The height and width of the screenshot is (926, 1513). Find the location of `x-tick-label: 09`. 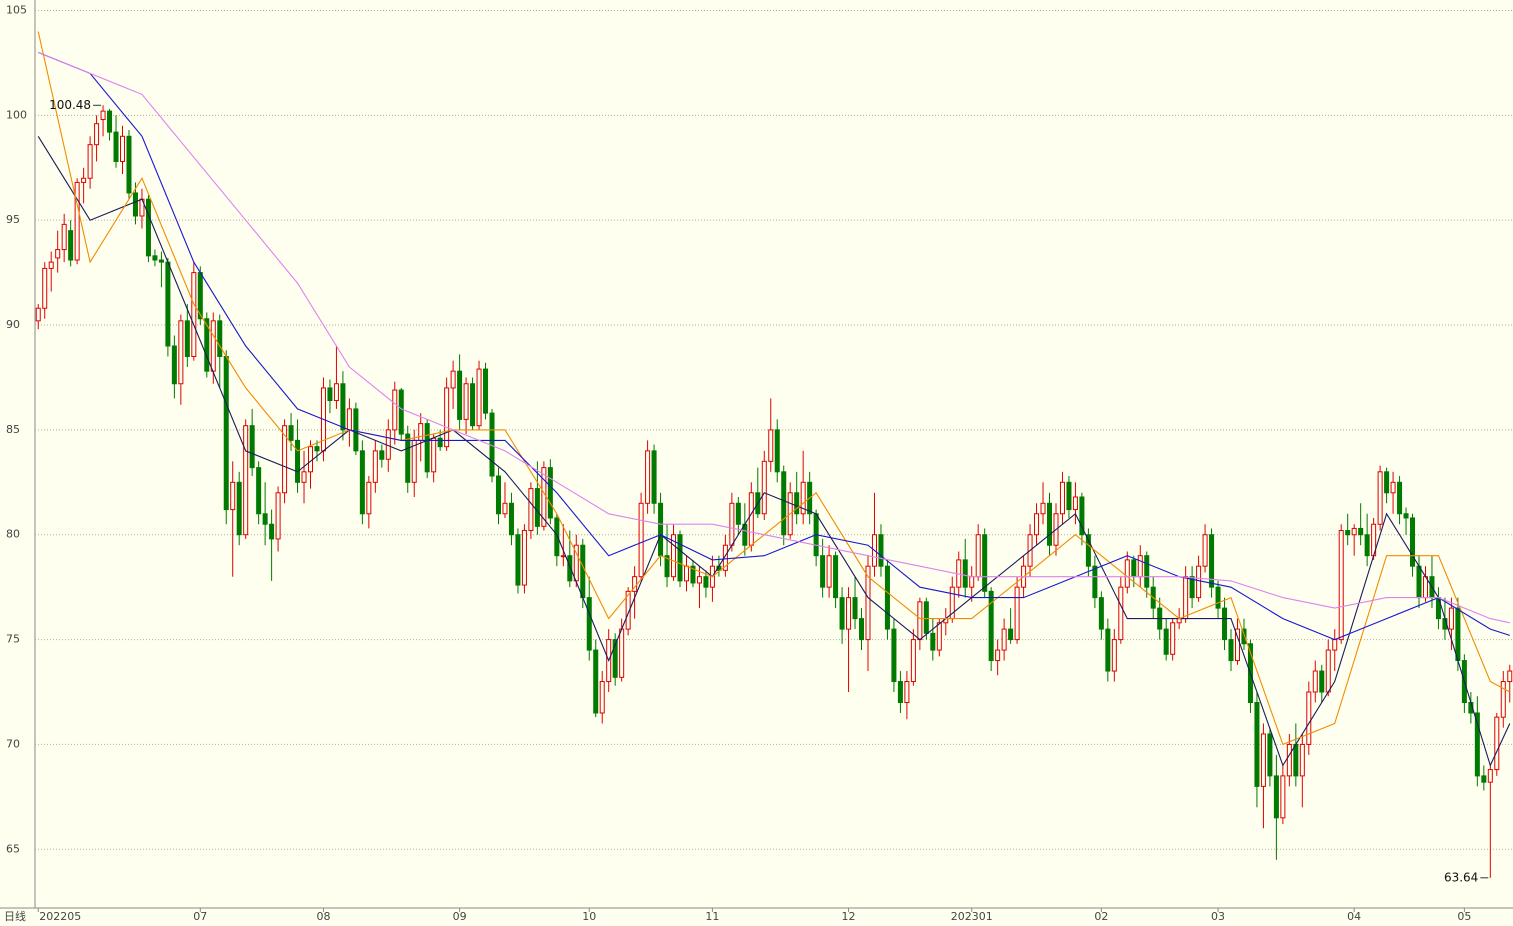

x-tick-label: 09 is located at coordinates (460, 916).